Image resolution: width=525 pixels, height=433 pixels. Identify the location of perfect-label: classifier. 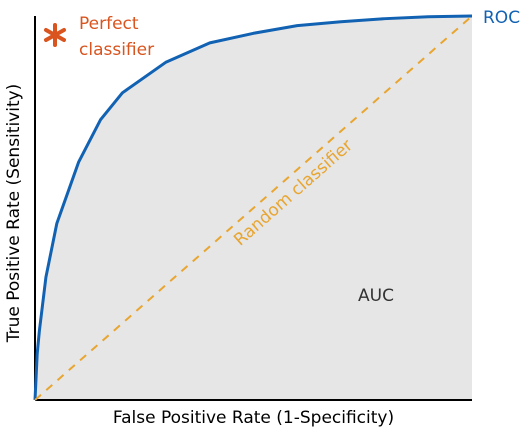
(116, 50).